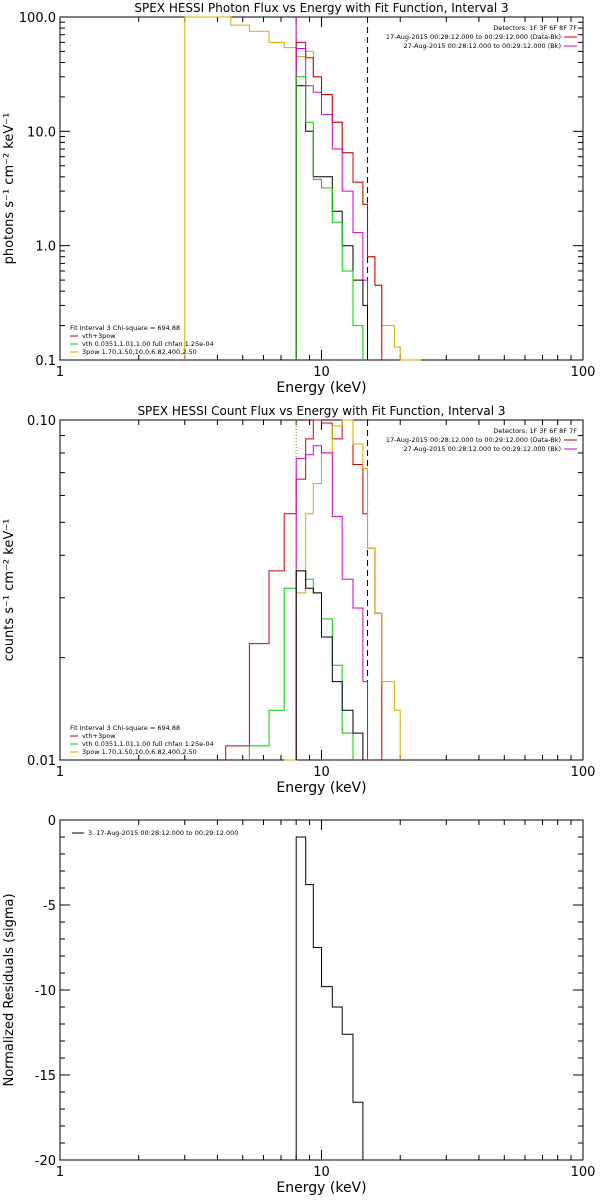  What do you see at coordinates (45, 991) in the screenshot?
I see `y-tick-label: -10` at bounding box center [45, 991].